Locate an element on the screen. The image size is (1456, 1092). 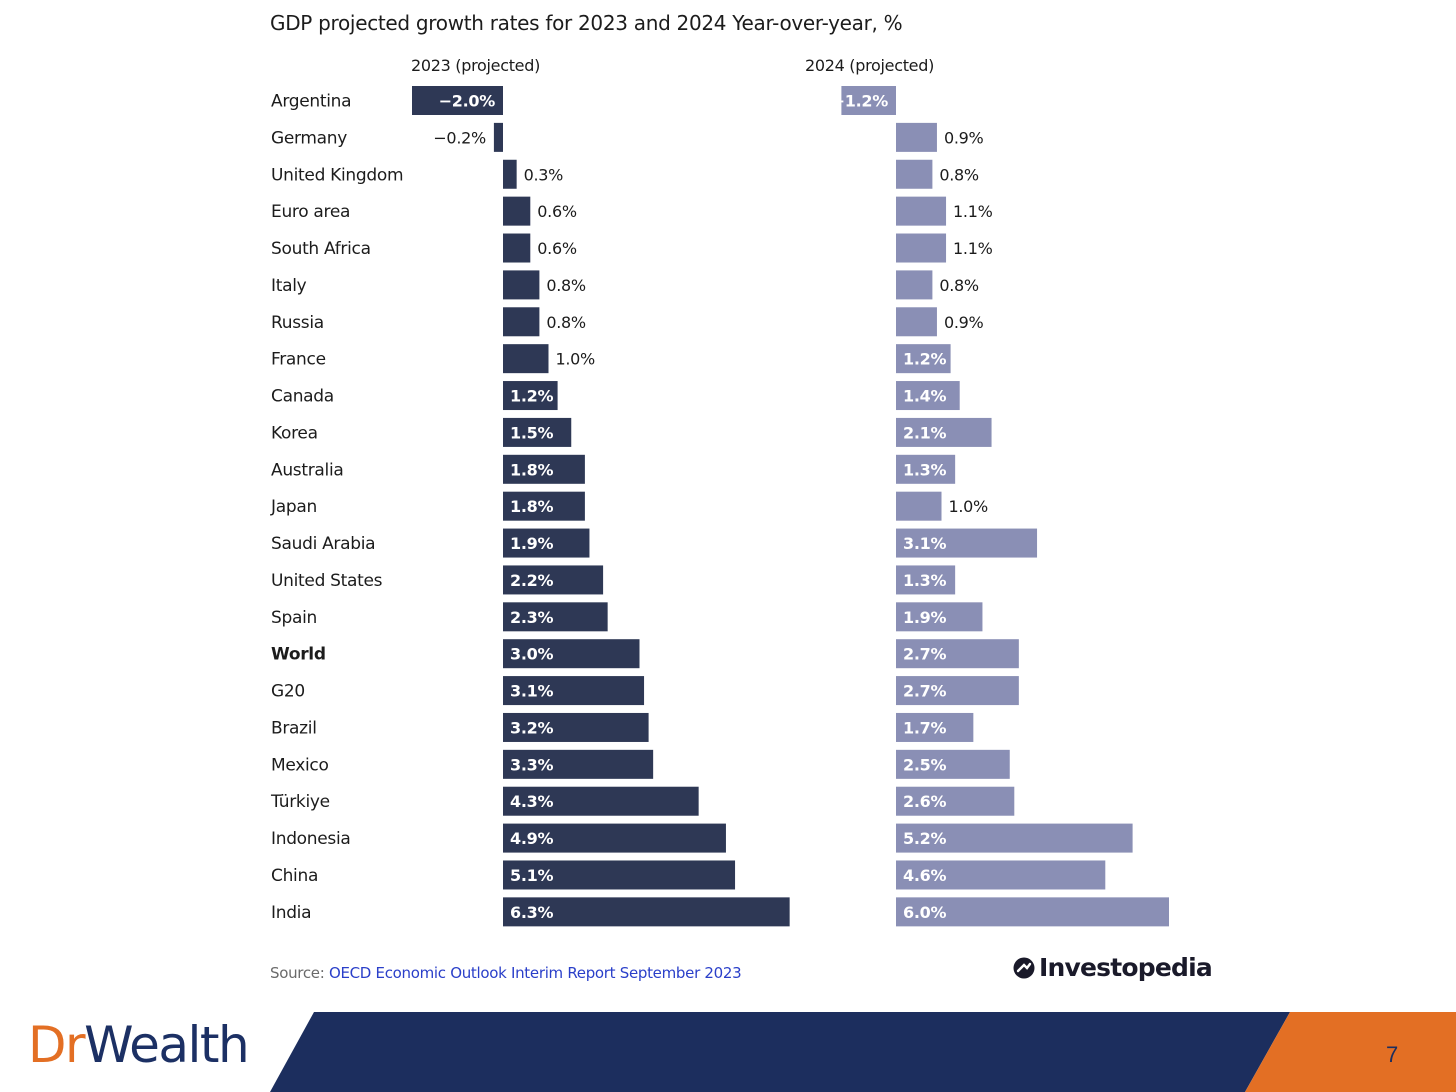
data-label-2023: 3.0% is located at coordinates (531, 654).